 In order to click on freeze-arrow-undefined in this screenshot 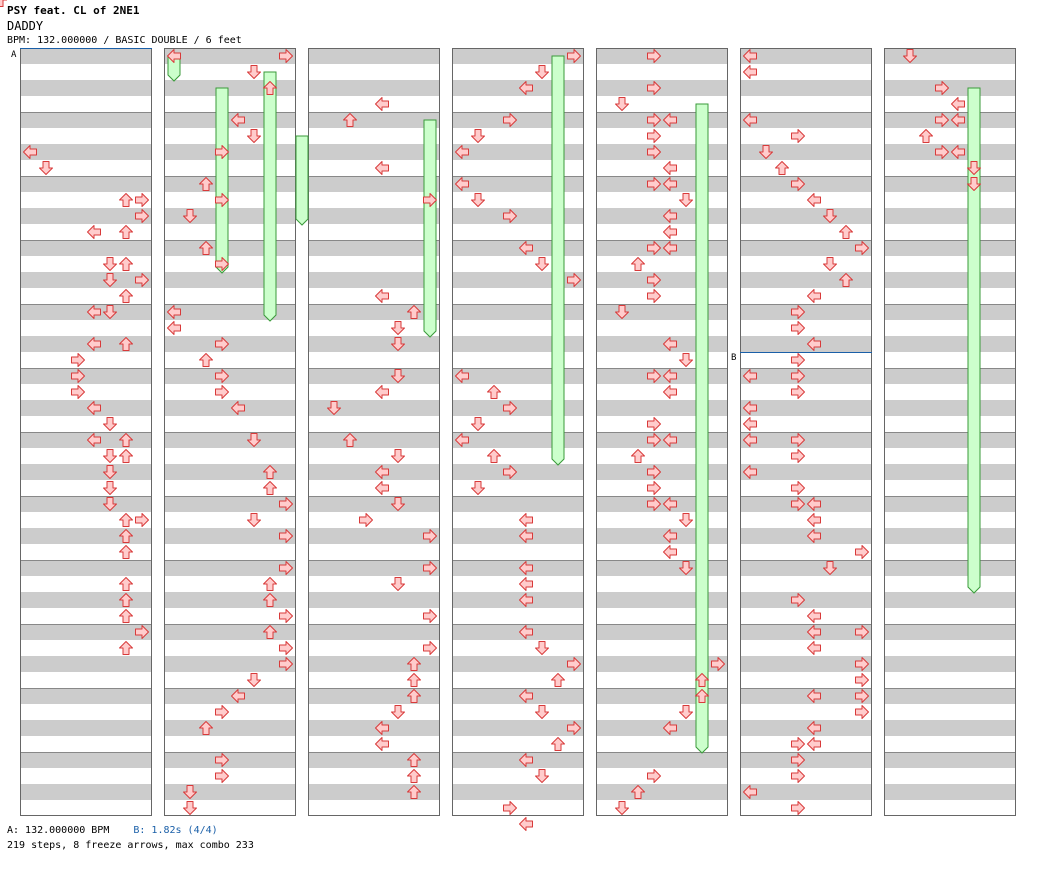, I will do `click(3, 3)`.